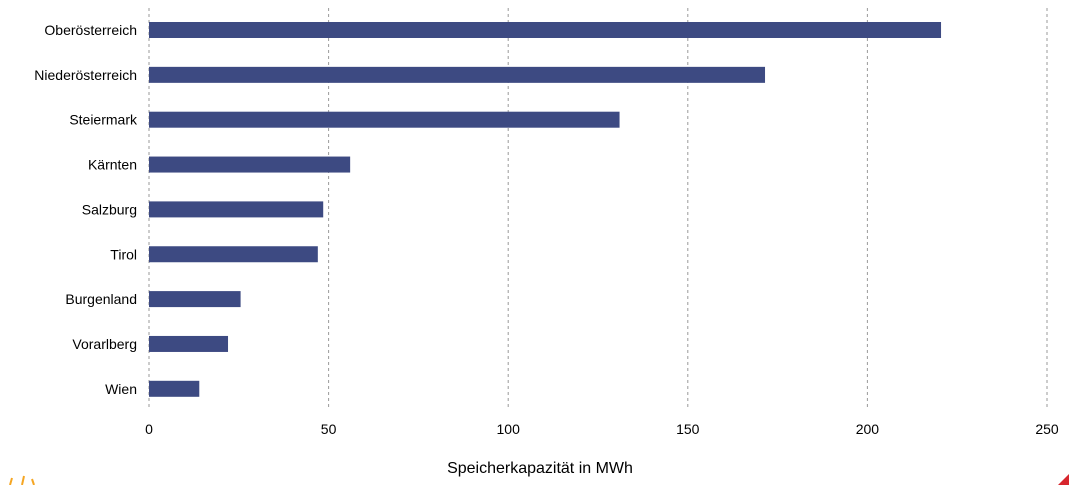 This screenshot has height=490, width=1069. What do you see at coordinates (104, 344) in the screenshot?
I see `category-label: Vorarlberg` at bounding box center [104, 344].